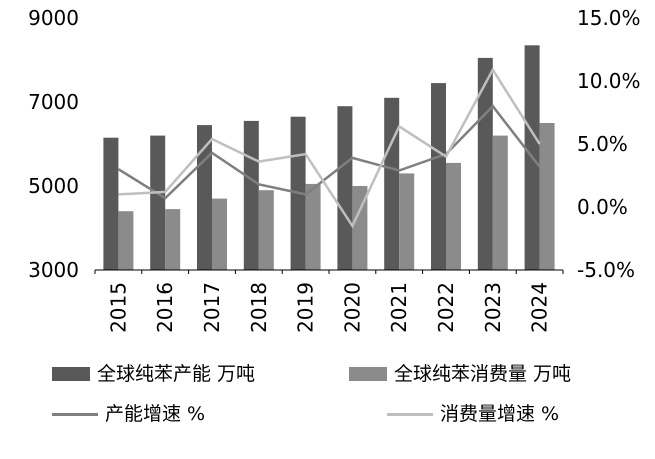  I want to click on svg-text: 9000, so click(53, 18).